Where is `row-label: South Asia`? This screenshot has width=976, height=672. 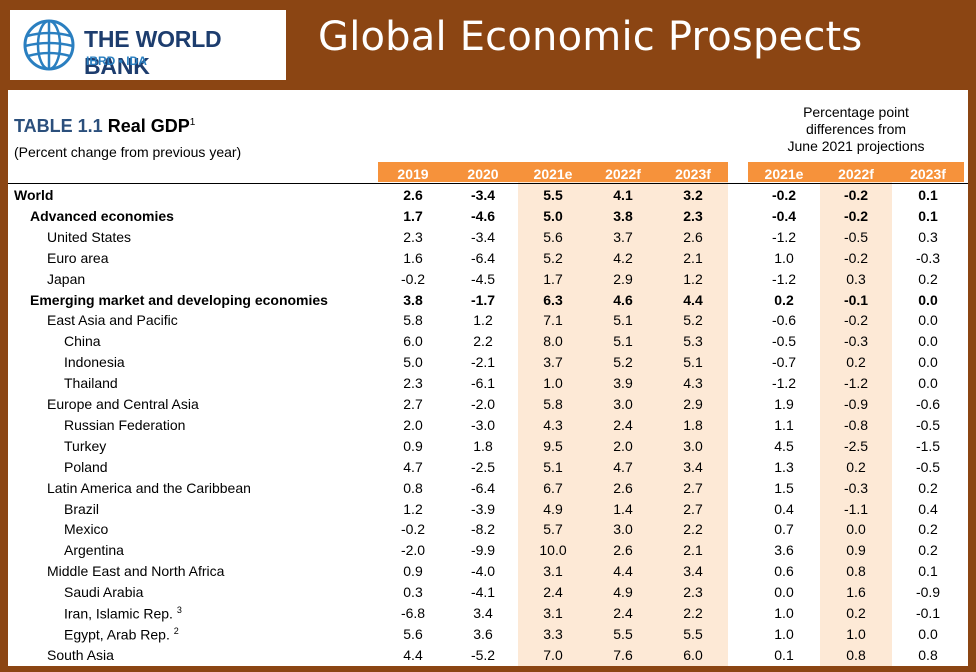
row-label: South Asia is located at coordinates (80, 655).